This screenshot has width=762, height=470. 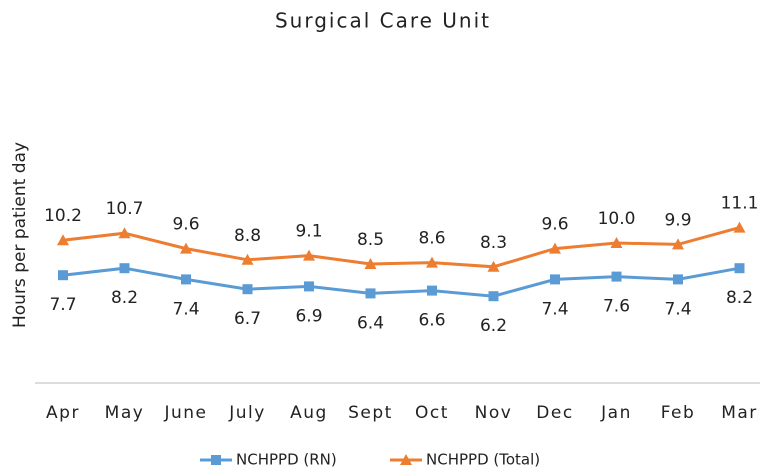 What do you see at coordinates (740, 204) in the screenshot?
I see `data-label: 11.1` at bounding box center [740, 204].